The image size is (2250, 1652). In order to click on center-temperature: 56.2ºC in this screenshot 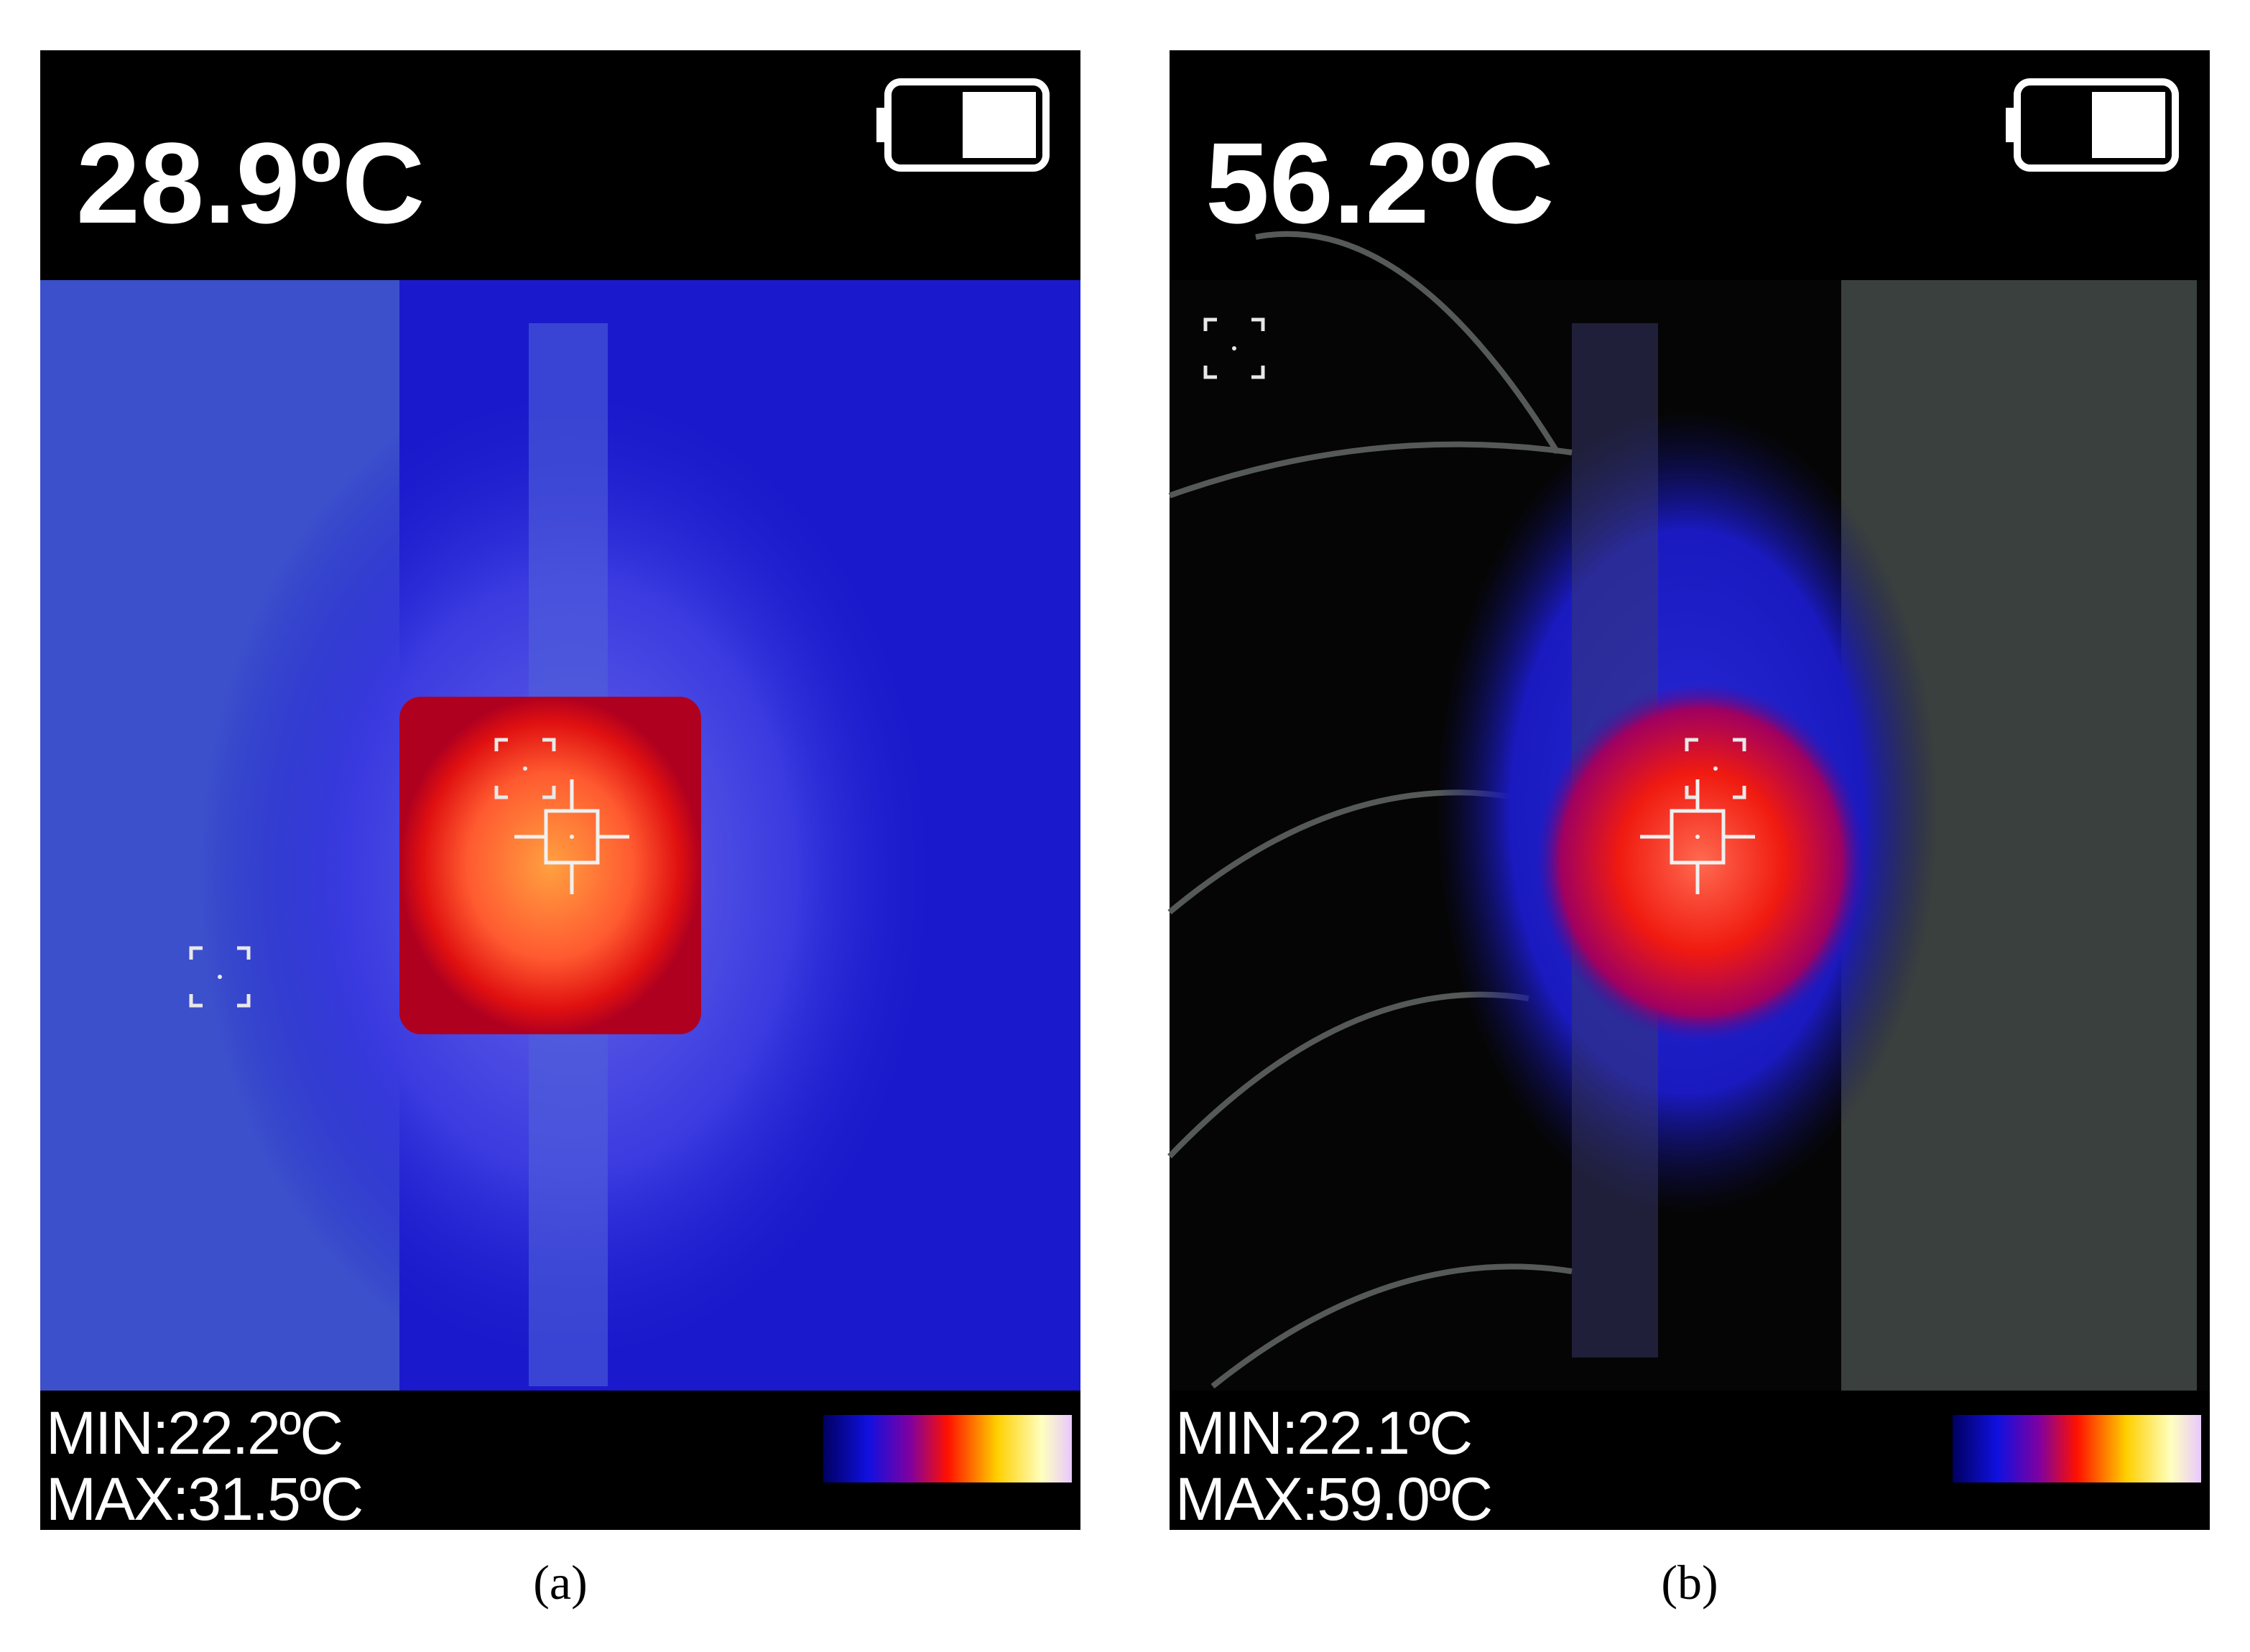, I will do `click(1379, 183)`.